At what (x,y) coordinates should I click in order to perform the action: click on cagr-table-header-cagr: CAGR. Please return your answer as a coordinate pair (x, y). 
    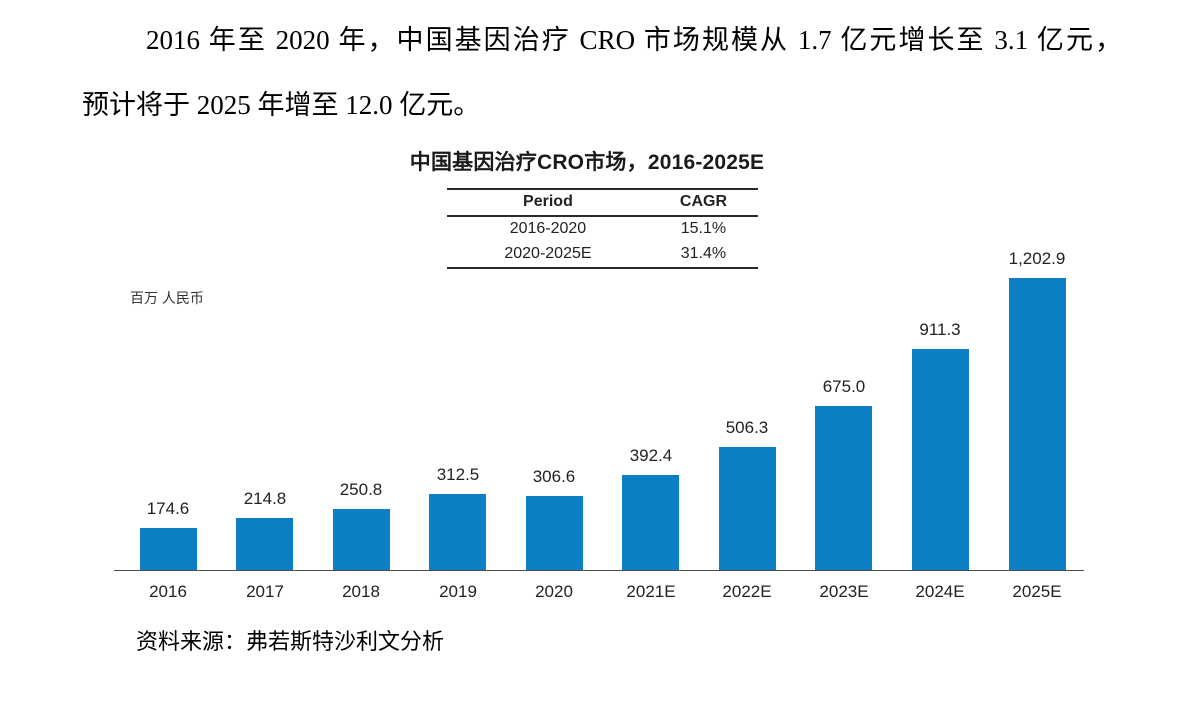
    Looking at the image, I should click on (703, 202).